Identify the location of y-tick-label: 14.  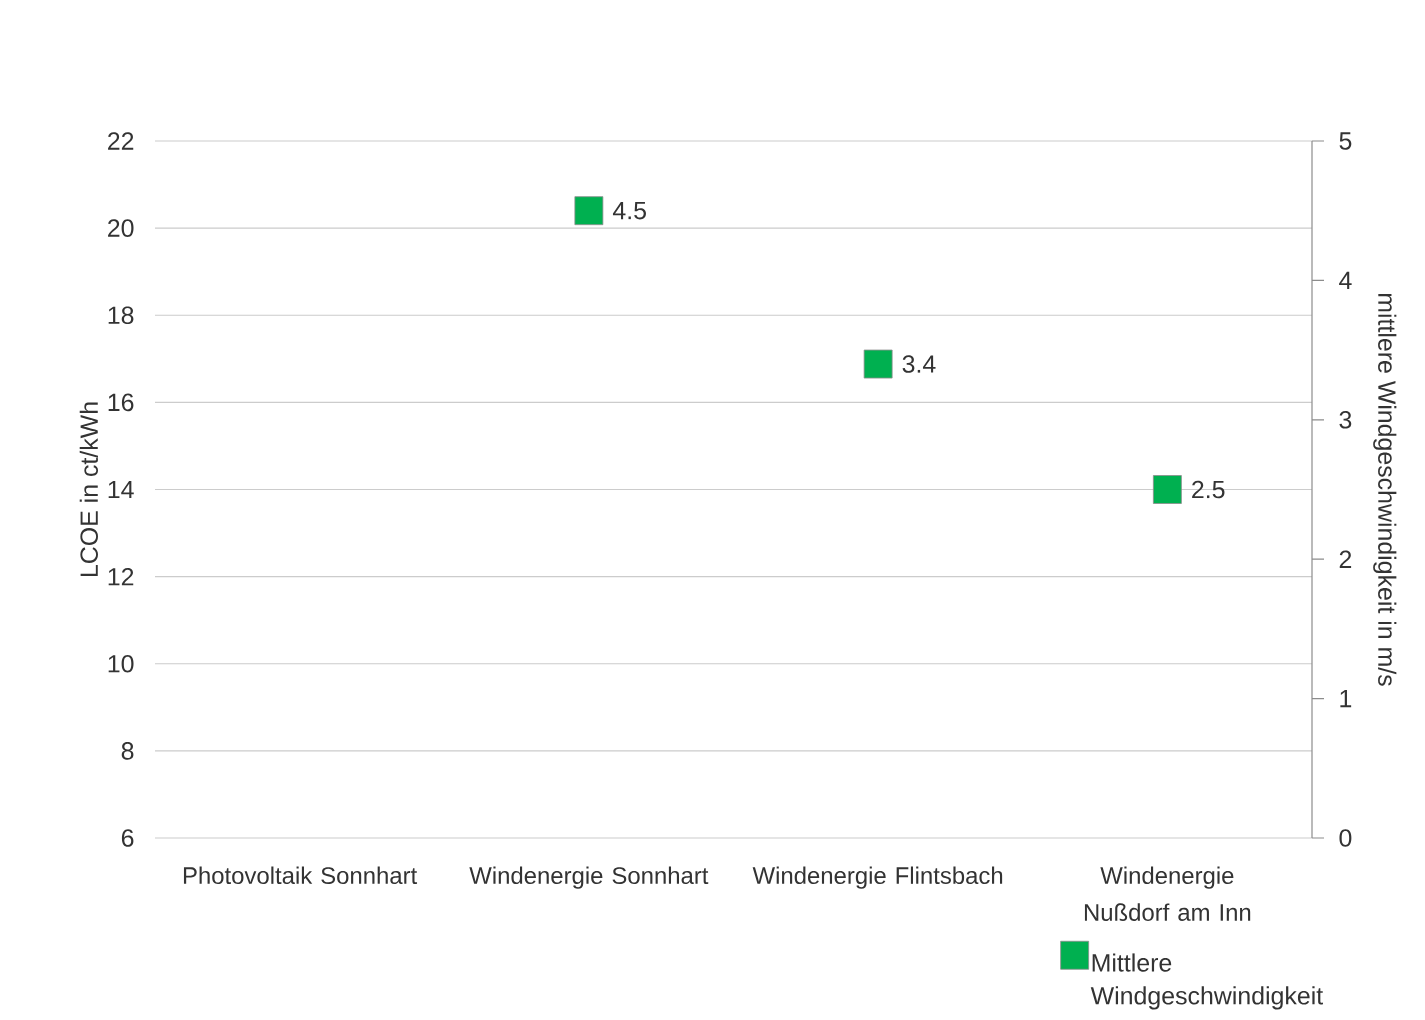
(121, 489).